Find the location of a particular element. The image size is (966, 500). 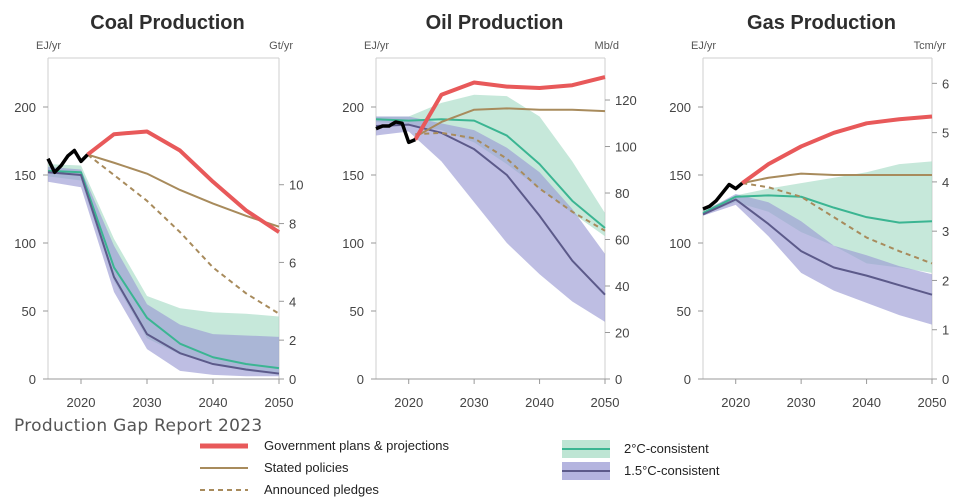

oil-stated-line is located at coordinates (510, 122).